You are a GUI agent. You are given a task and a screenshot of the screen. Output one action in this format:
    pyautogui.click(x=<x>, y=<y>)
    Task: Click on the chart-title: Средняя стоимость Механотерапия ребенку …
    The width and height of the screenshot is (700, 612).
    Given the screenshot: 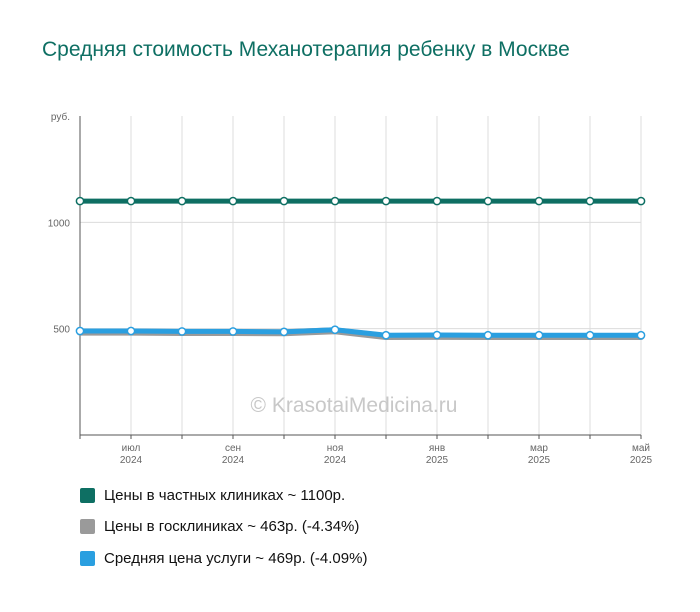 What is the action you would take?
    pyautogui.click(x=306, y=49)
    